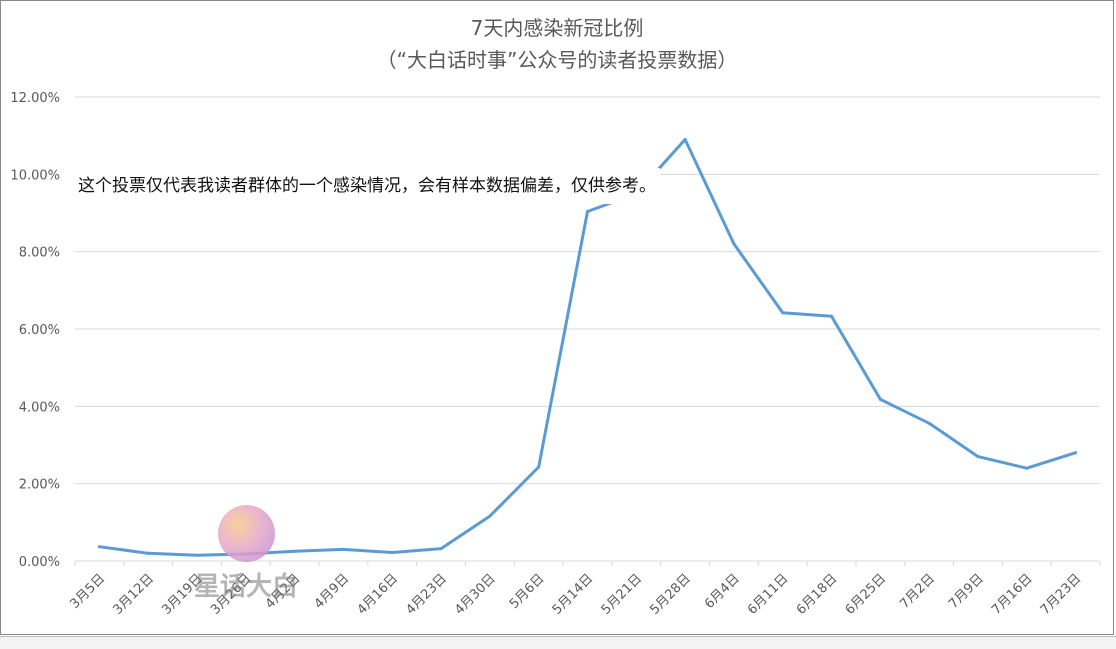  What do you see at coordinates (475, 594) in the screenshot?
I see `x-tick-label: 4月30日` at bounding box center [475, 594].